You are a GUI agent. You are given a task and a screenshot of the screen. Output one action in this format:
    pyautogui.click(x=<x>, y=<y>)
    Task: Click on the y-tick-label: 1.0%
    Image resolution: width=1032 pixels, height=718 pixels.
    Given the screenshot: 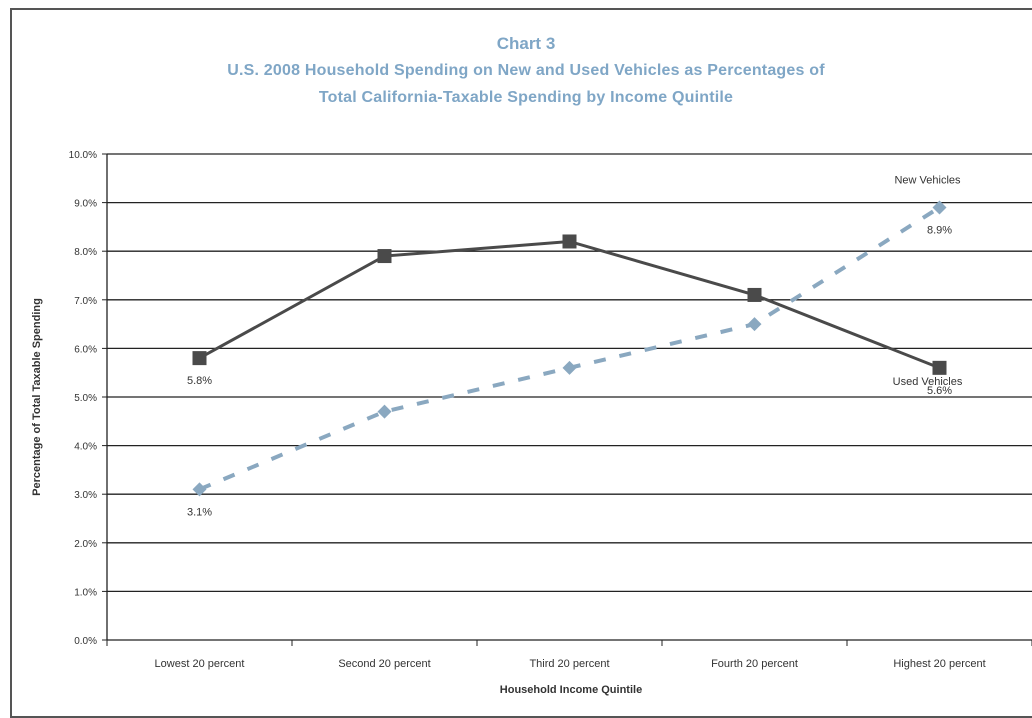 What is the action you would take?
    pyautogui.click(x=85, y=592)
    